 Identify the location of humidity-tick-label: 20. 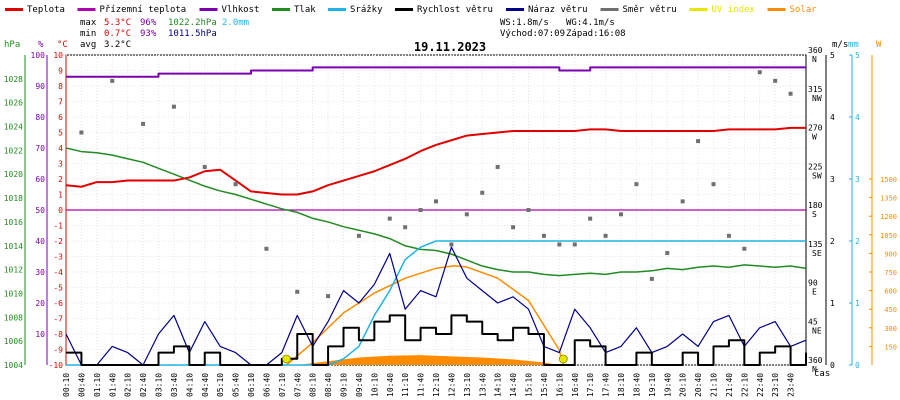
(40, 303).